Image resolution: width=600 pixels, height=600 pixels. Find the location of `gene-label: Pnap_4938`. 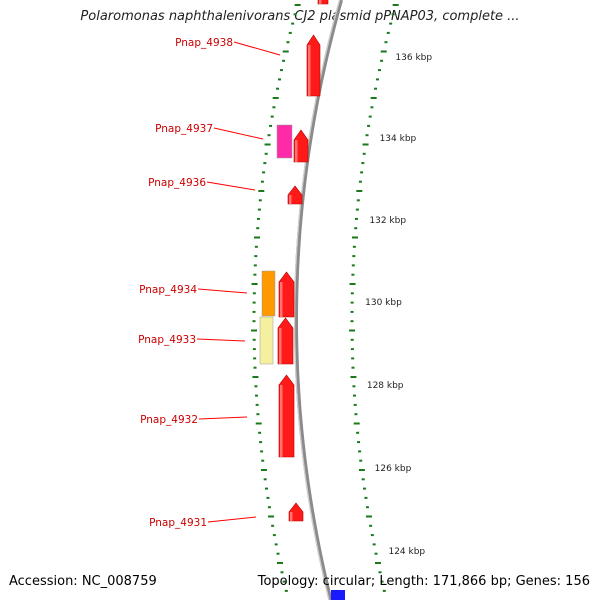

gene-label: Pnap_4938 is located at coordinates (204, 43).